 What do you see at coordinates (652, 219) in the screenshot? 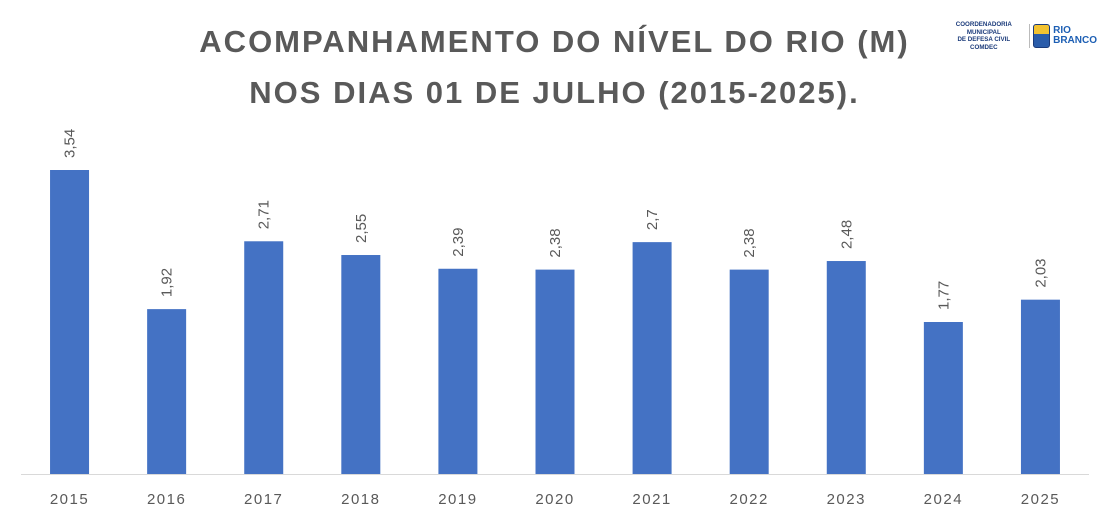
I see `data-label-2021: 2,7` at bounding box center [652, 219].